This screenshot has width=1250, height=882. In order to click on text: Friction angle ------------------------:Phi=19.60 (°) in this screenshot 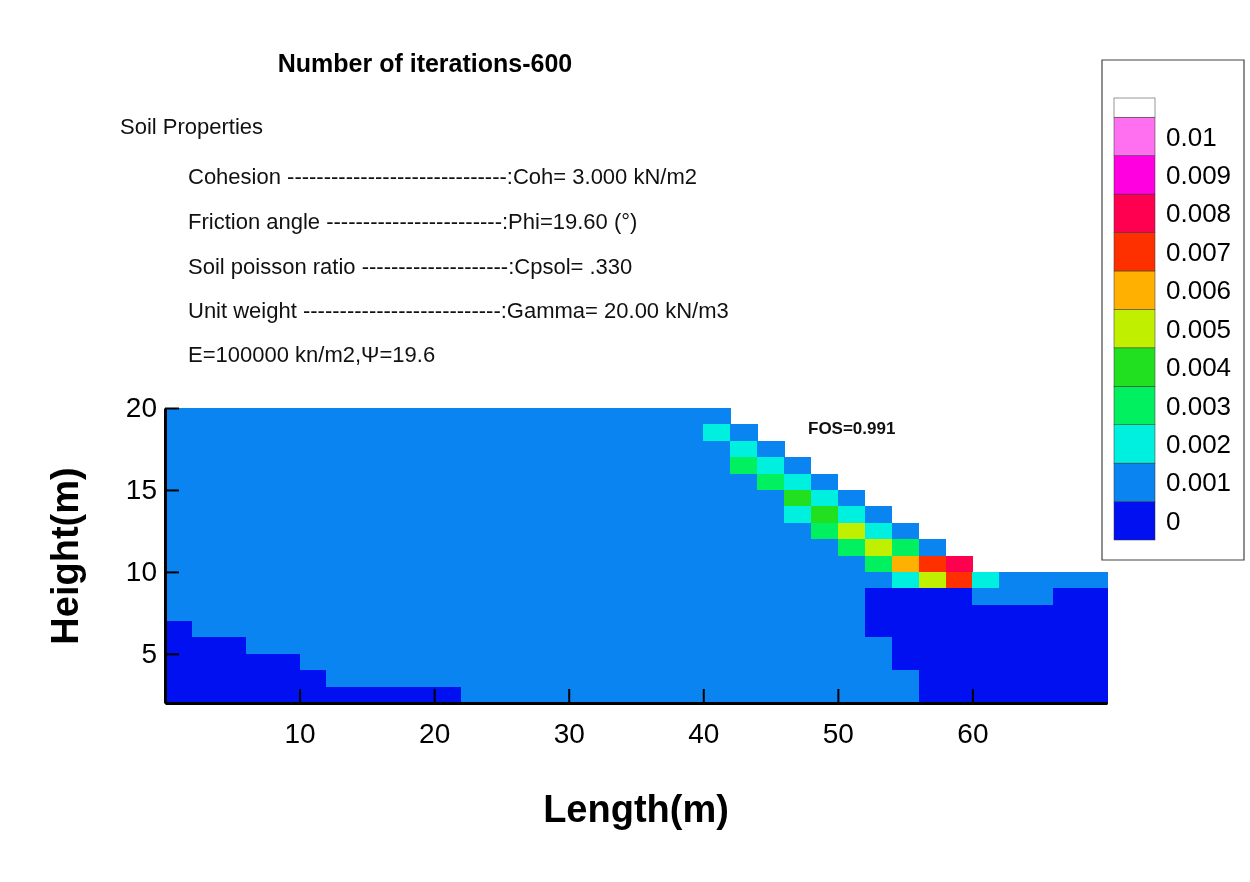, I will do `click(413, 221)`.